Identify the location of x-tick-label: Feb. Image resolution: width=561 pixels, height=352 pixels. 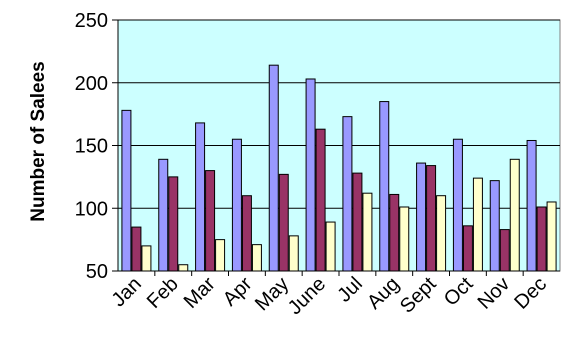
(163, 293).